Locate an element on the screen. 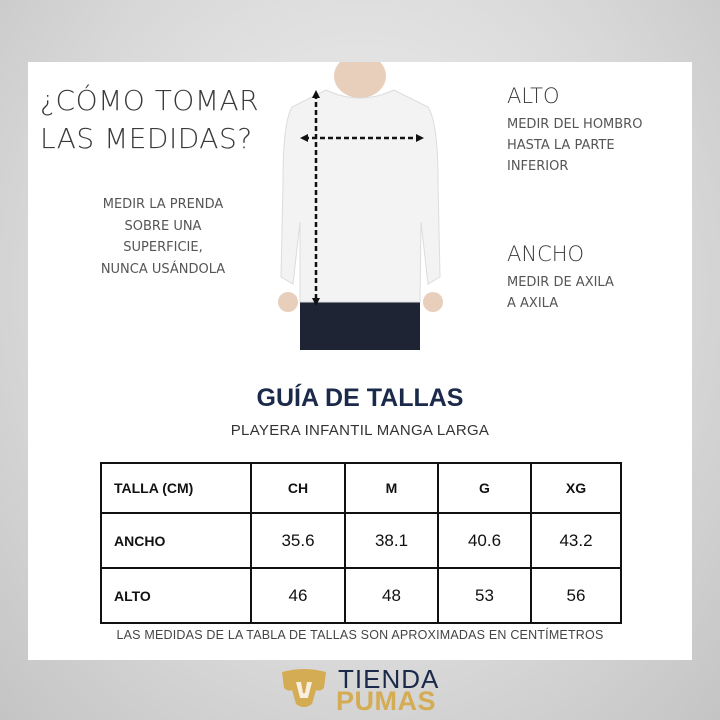 Image resolution: width=720 pixels, height=720 pixels. instruction-line: MEDIR LA PRENDA is located at coordinates (163, 204).